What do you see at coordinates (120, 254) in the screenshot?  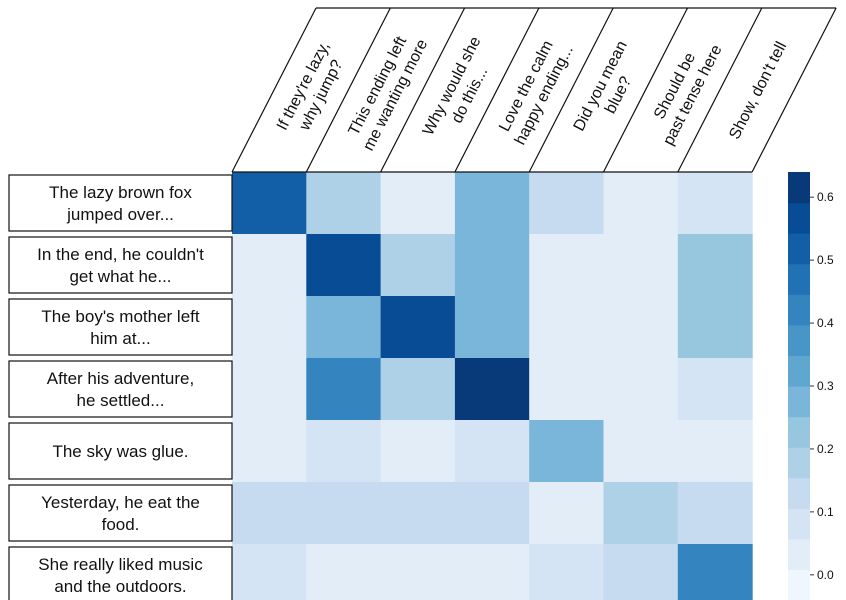 I see `row-label: In the end, he couldn't` at bounding box center [120, 254].